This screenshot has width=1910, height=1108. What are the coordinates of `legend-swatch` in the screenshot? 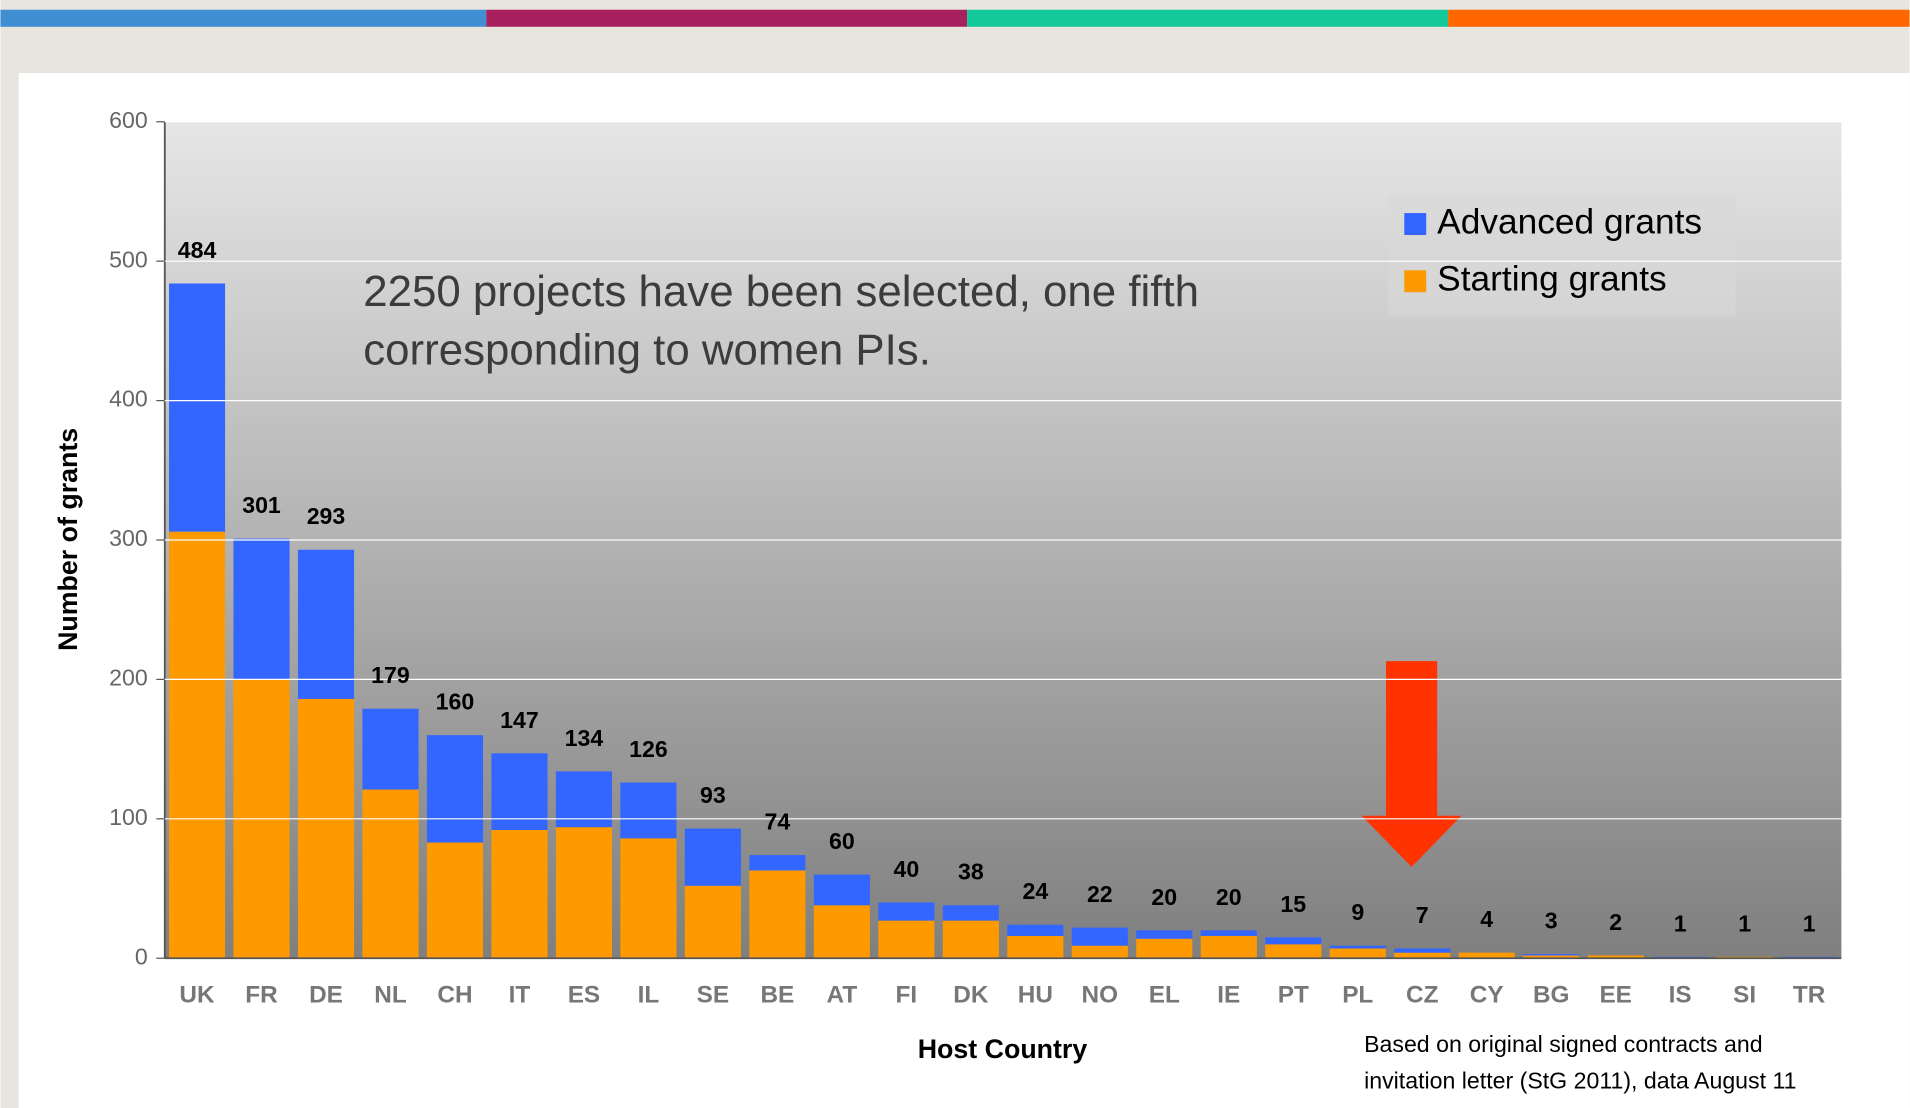 It's located at (1415, 281).